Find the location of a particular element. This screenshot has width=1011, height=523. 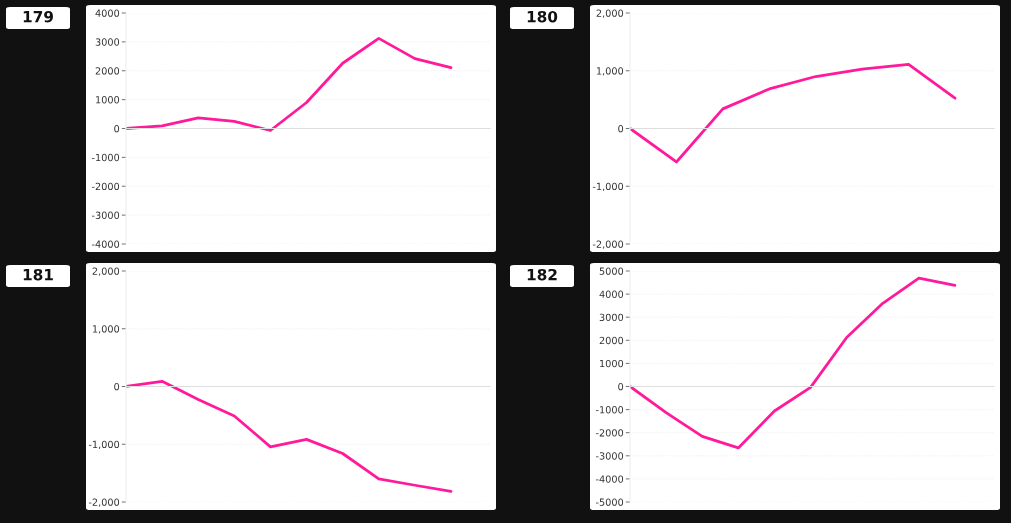

y-tick-label: 5000 is located at coordinates (611, 271).